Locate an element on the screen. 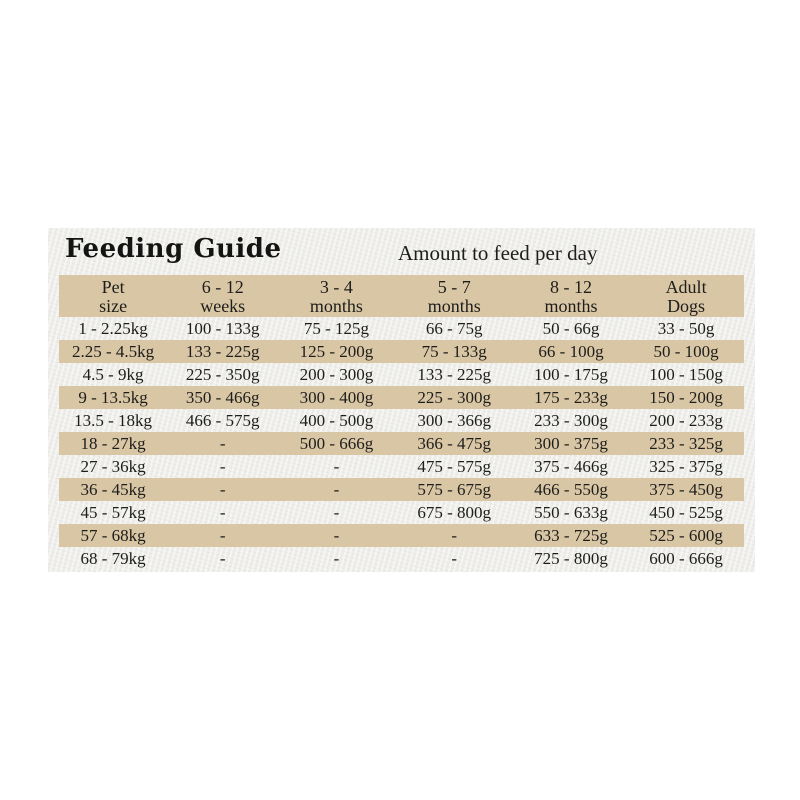 The height and width of the screenshot is (800, 800). table-cell: 233 - 325g is located at coordinates (686, 443).